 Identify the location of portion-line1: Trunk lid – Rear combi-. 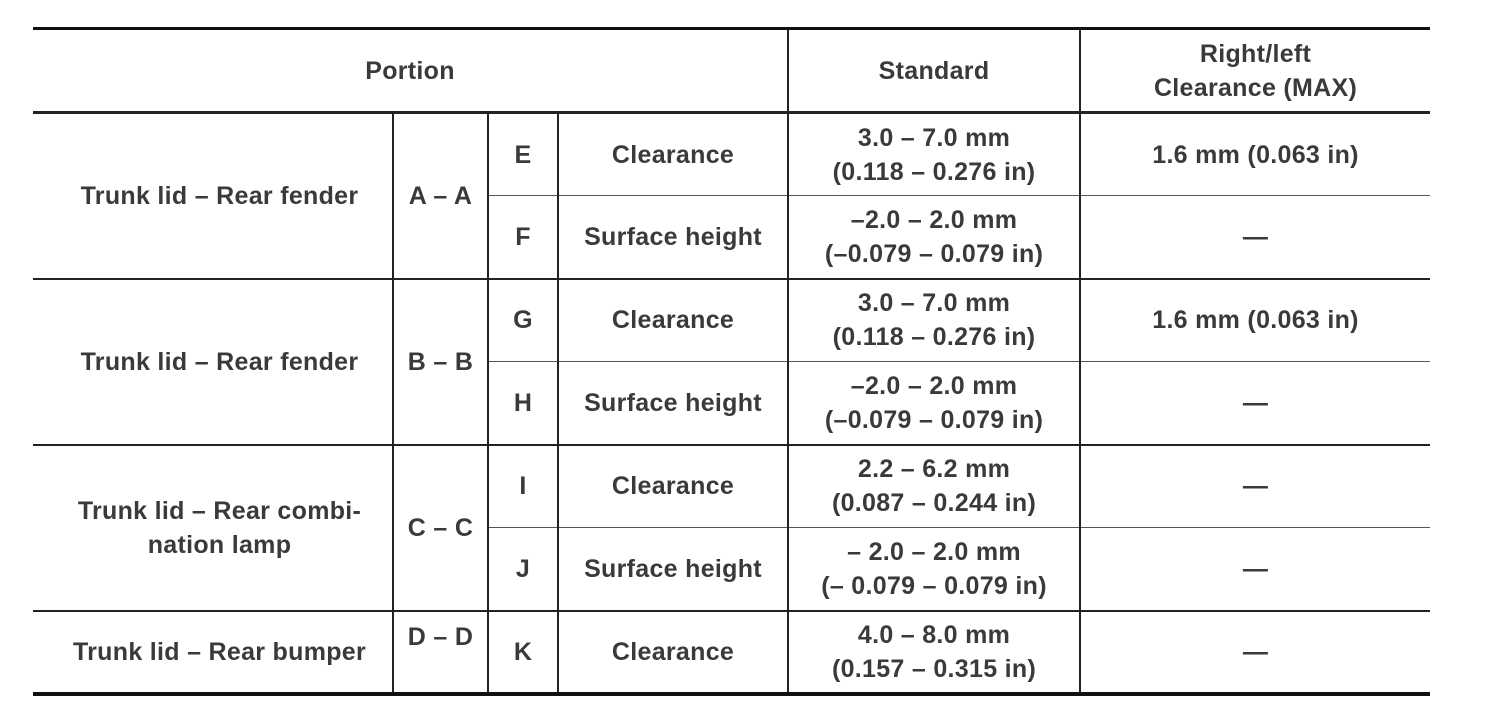
(219, 510).